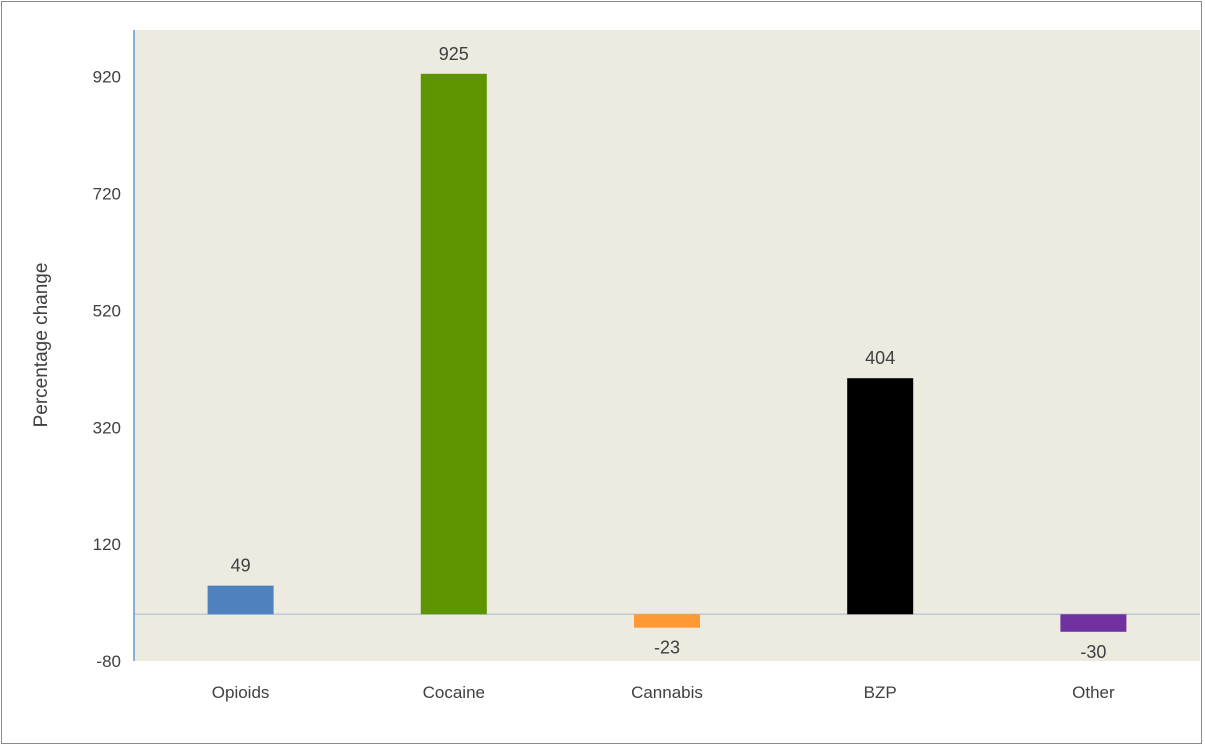  Describe the element at coordinates (667, 648) in the screenshot. I see `data-label-cannabis: -23` at that location.